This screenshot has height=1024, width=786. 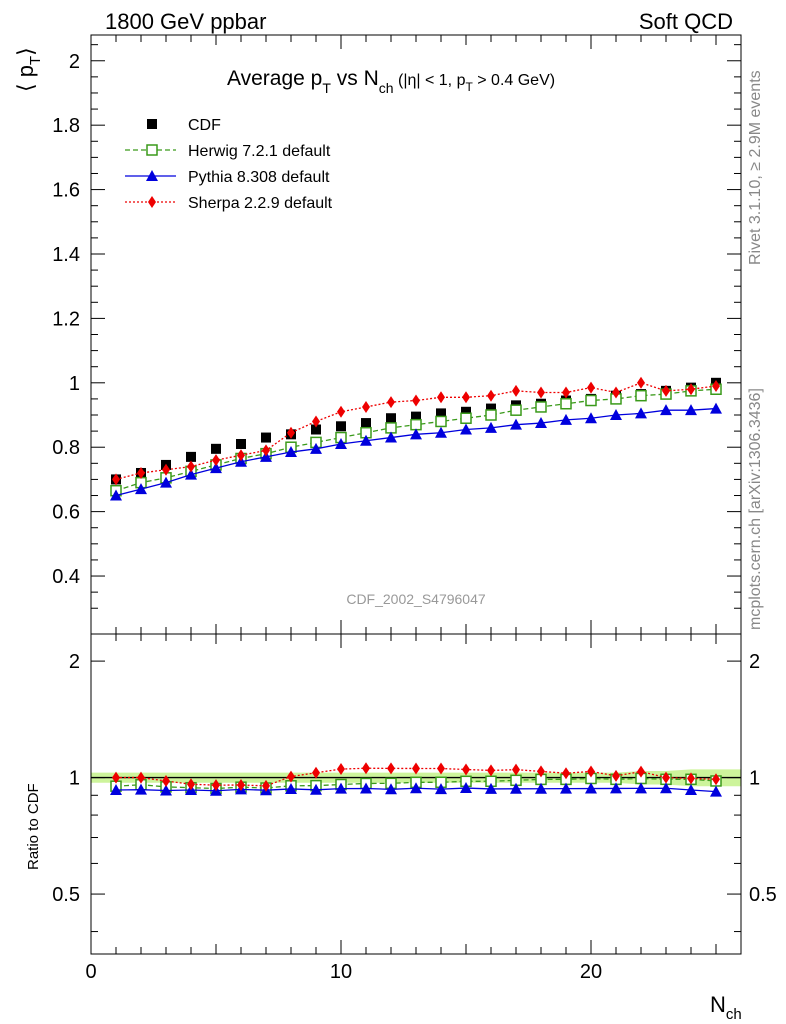 What do you see at coordinates (28, 69) in the screenshot?
I see `y-axis-label: ⟨ pT⟩` at bounding box center [28, 69].